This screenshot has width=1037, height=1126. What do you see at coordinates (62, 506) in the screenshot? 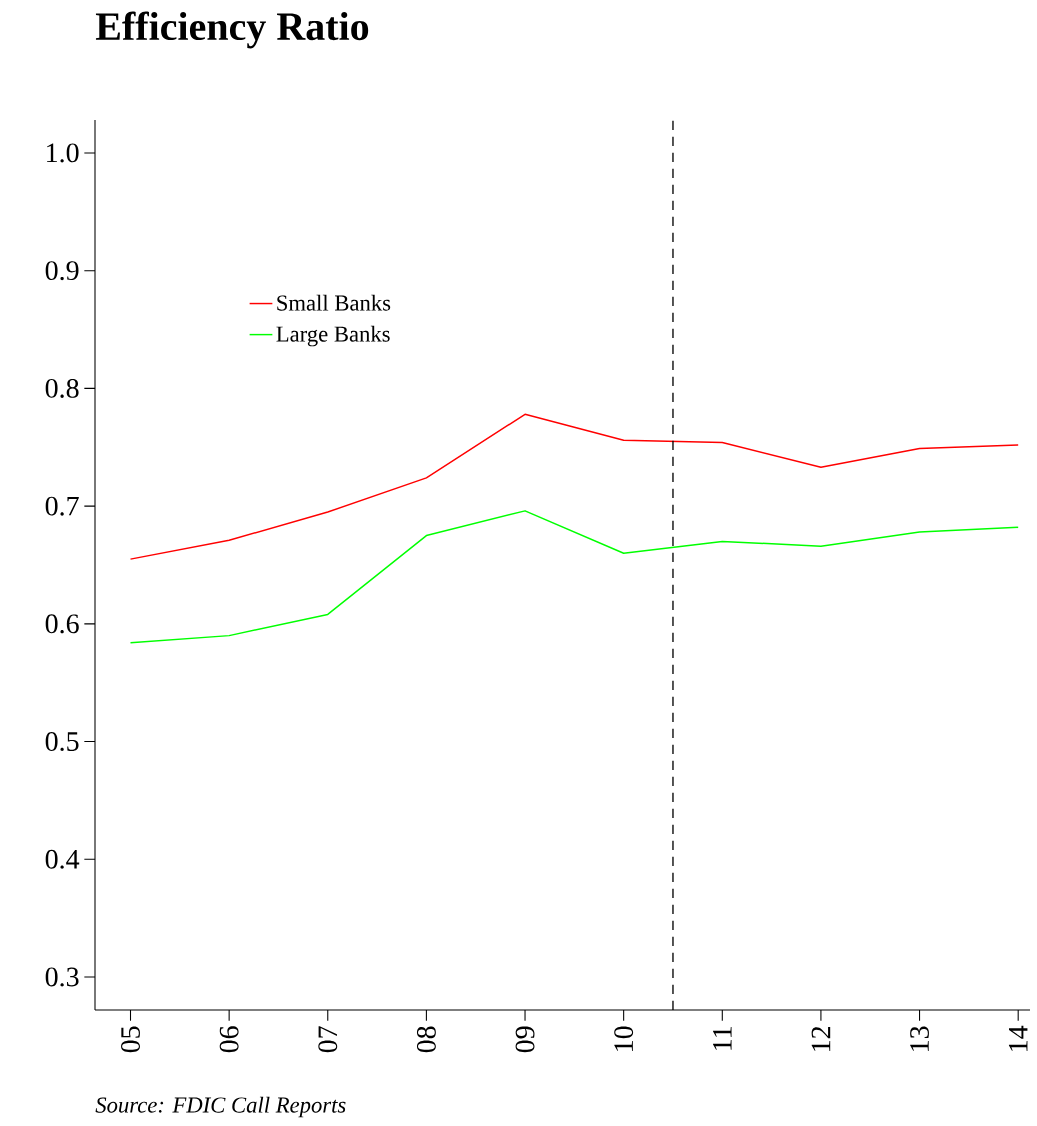
I see `y-tick-label: 0.7` at bounding box center [62, 506].